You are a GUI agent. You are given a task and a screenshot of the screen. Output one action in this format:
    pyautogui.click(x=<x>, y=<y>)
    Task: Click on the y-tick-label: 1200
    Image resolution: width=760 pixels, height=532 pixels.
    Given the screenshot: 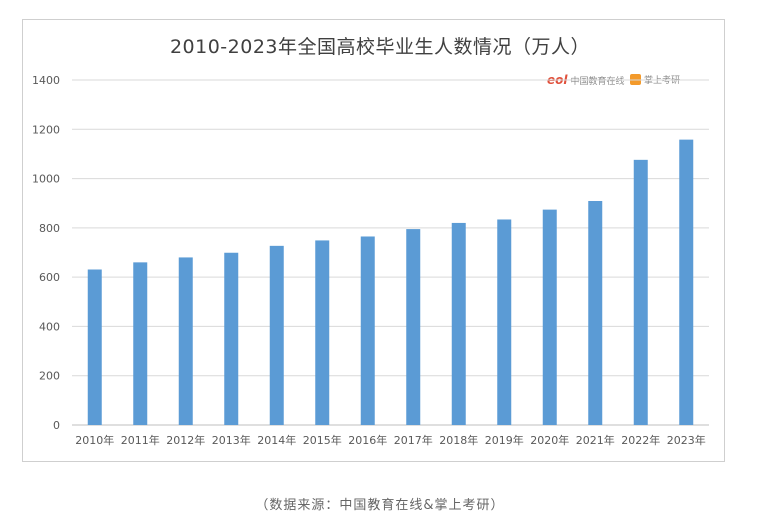 What is the action you would take?
    pyautogui.click(x=46, y=129)
    